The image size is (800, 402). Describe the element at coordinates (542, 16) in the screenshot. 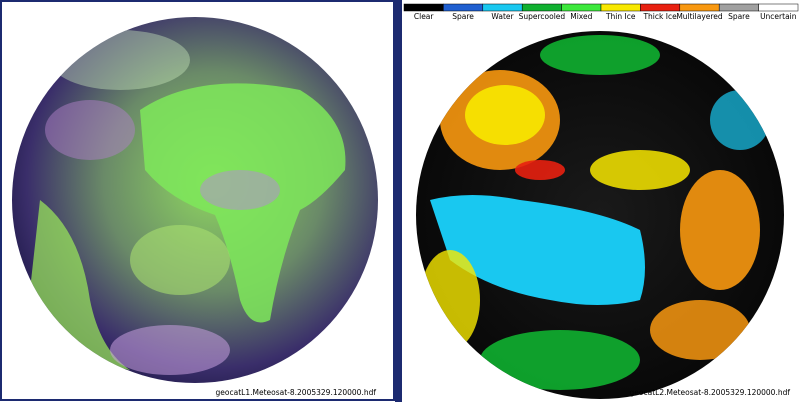

I see `legend-label: Supercooled` at that location.